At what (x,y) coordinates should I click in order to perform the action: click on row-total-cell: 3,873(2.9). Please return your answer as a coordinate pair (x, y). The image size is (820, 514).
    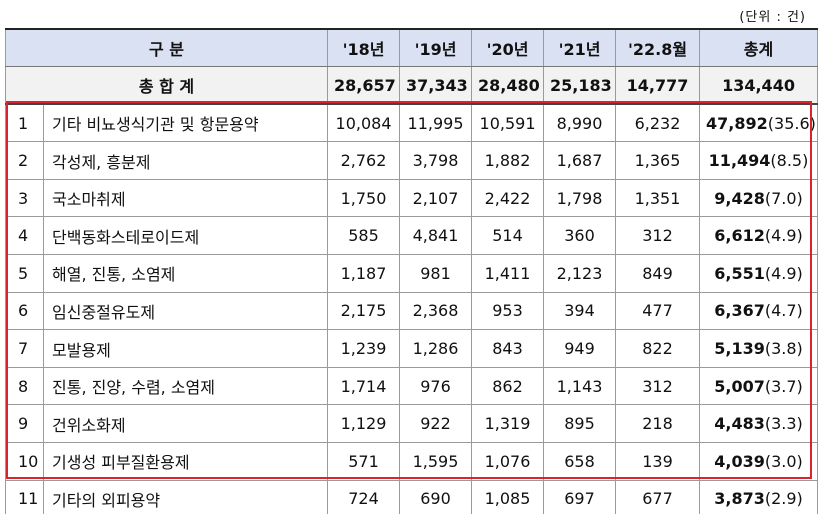
    Looking at the image, I should click on (759, 496).